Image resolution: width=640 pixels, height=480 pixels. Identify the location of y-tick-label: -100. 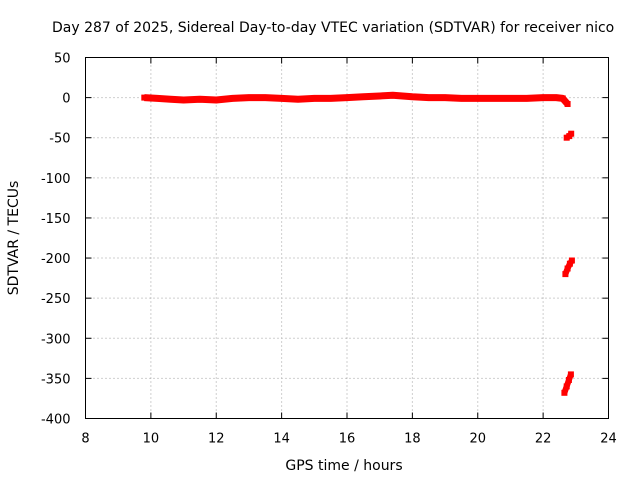
(56, 179).